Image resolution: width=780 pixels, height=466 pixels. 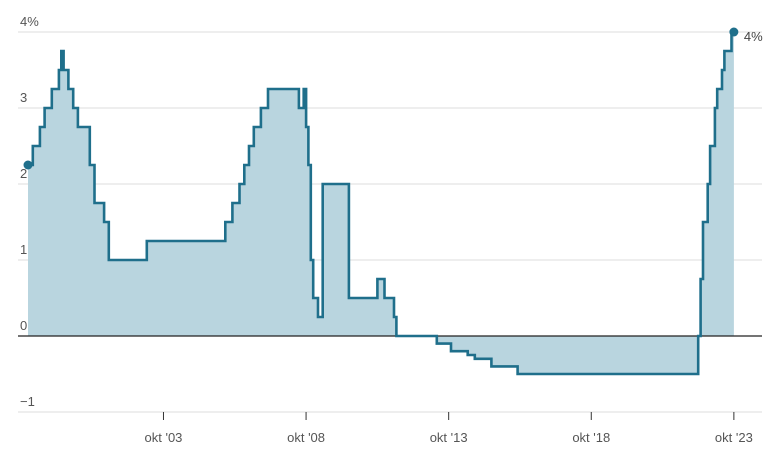 What do you see at coordinates (734, 437) in the screenshot?
I see `x-tick-label: okt '23` at bounding box center [734, 437].